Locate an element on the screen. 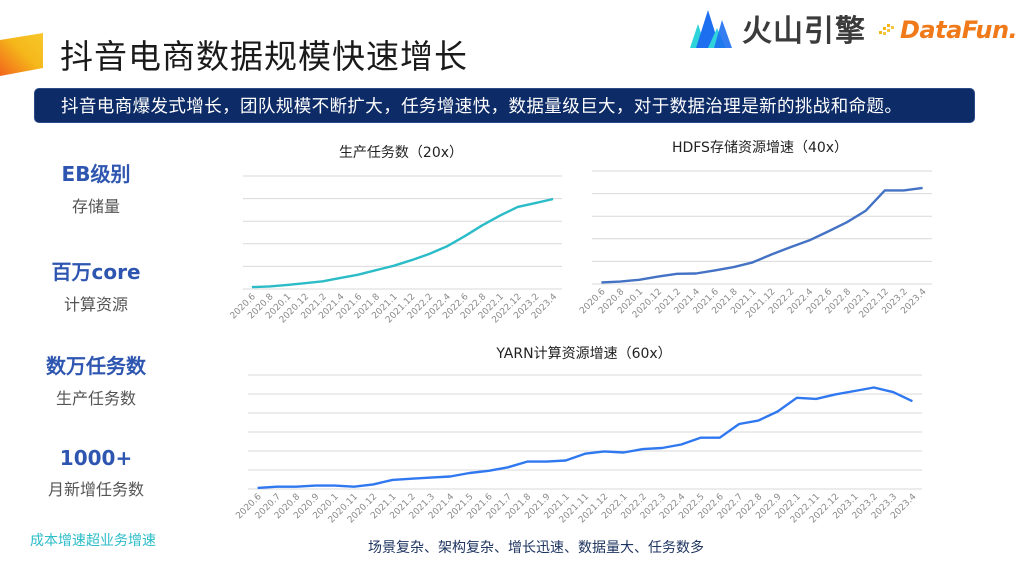 The image size is (1024, 576). x-tick-label: 2022.11 is located at coordinates (805, 508).